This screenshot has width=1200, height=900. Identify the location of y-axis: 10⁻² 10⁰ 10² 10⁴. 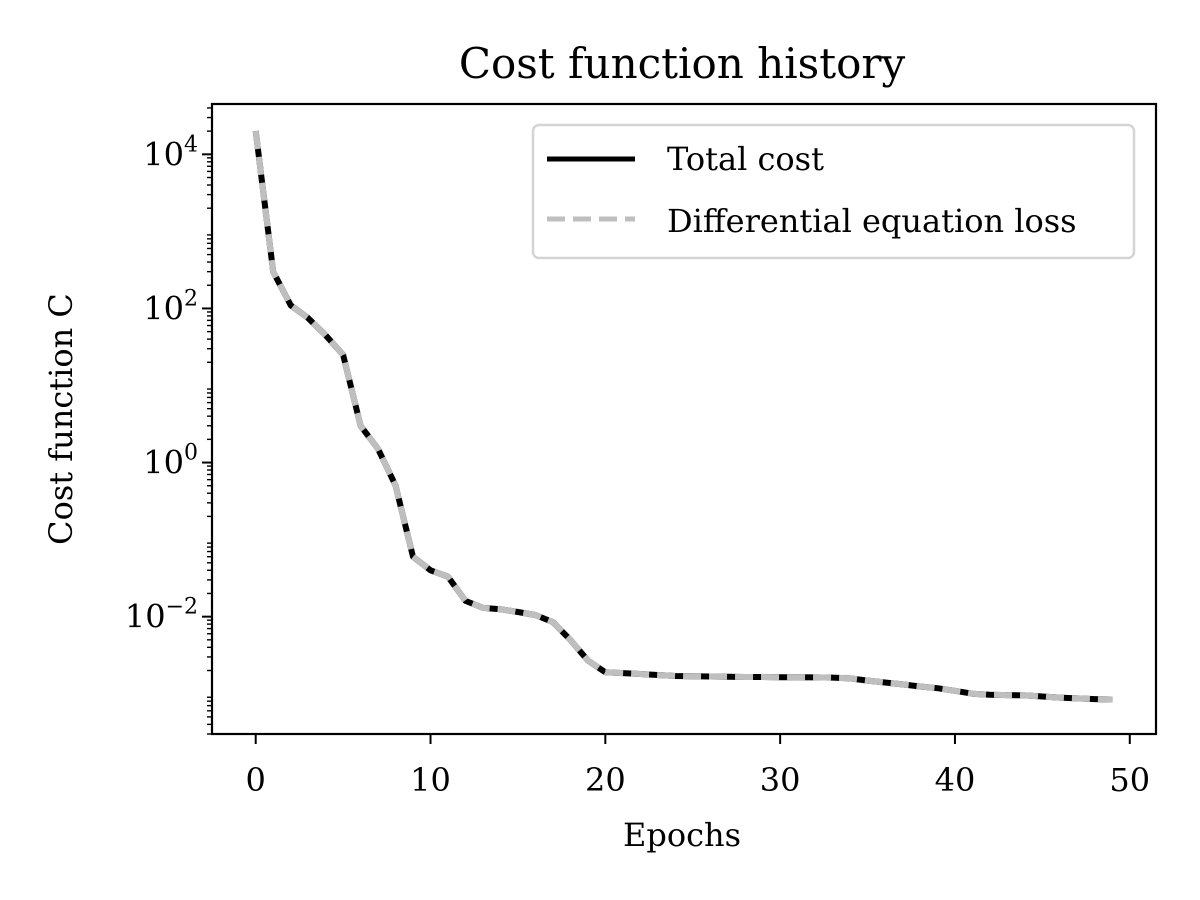
(168, 421).